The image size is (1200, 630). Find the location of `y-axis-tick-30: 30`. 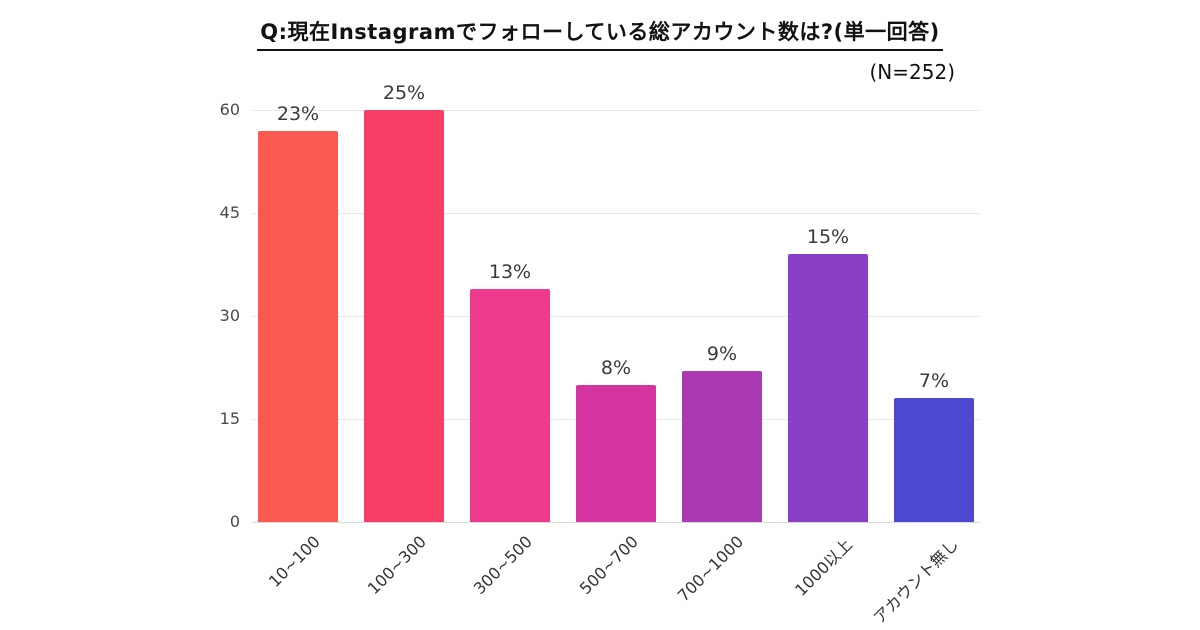

y-axis-tick-30: 30 is located at coordinates (229, 315).